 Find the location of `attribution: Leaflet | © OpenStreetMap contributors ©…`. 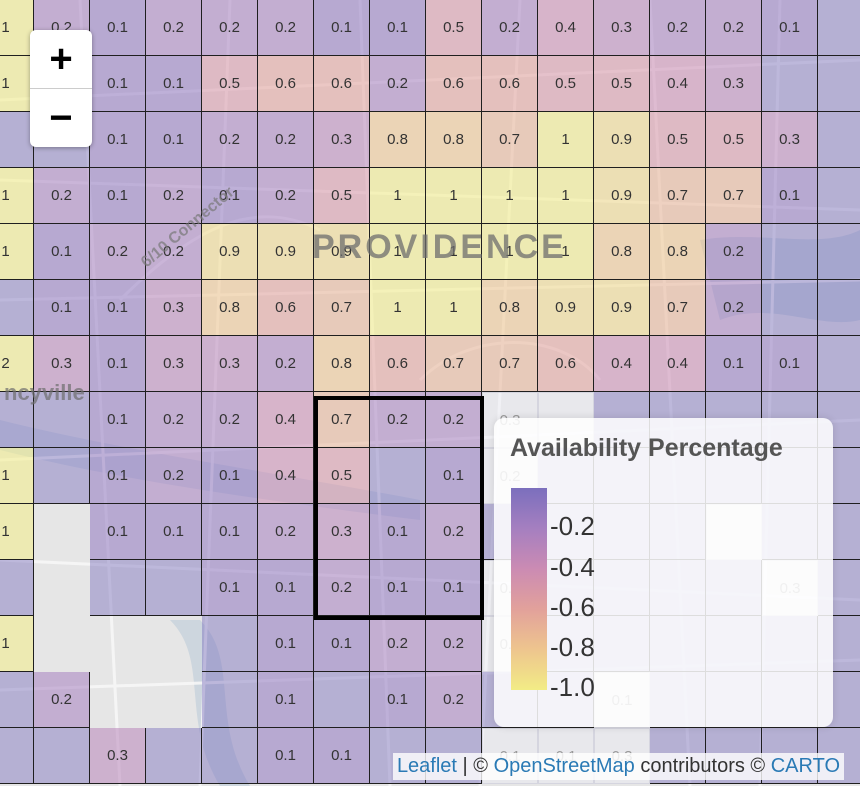

attribution: Leaflet | © OpenStreetMap contributors ©… is located at coordinates (618, 766).